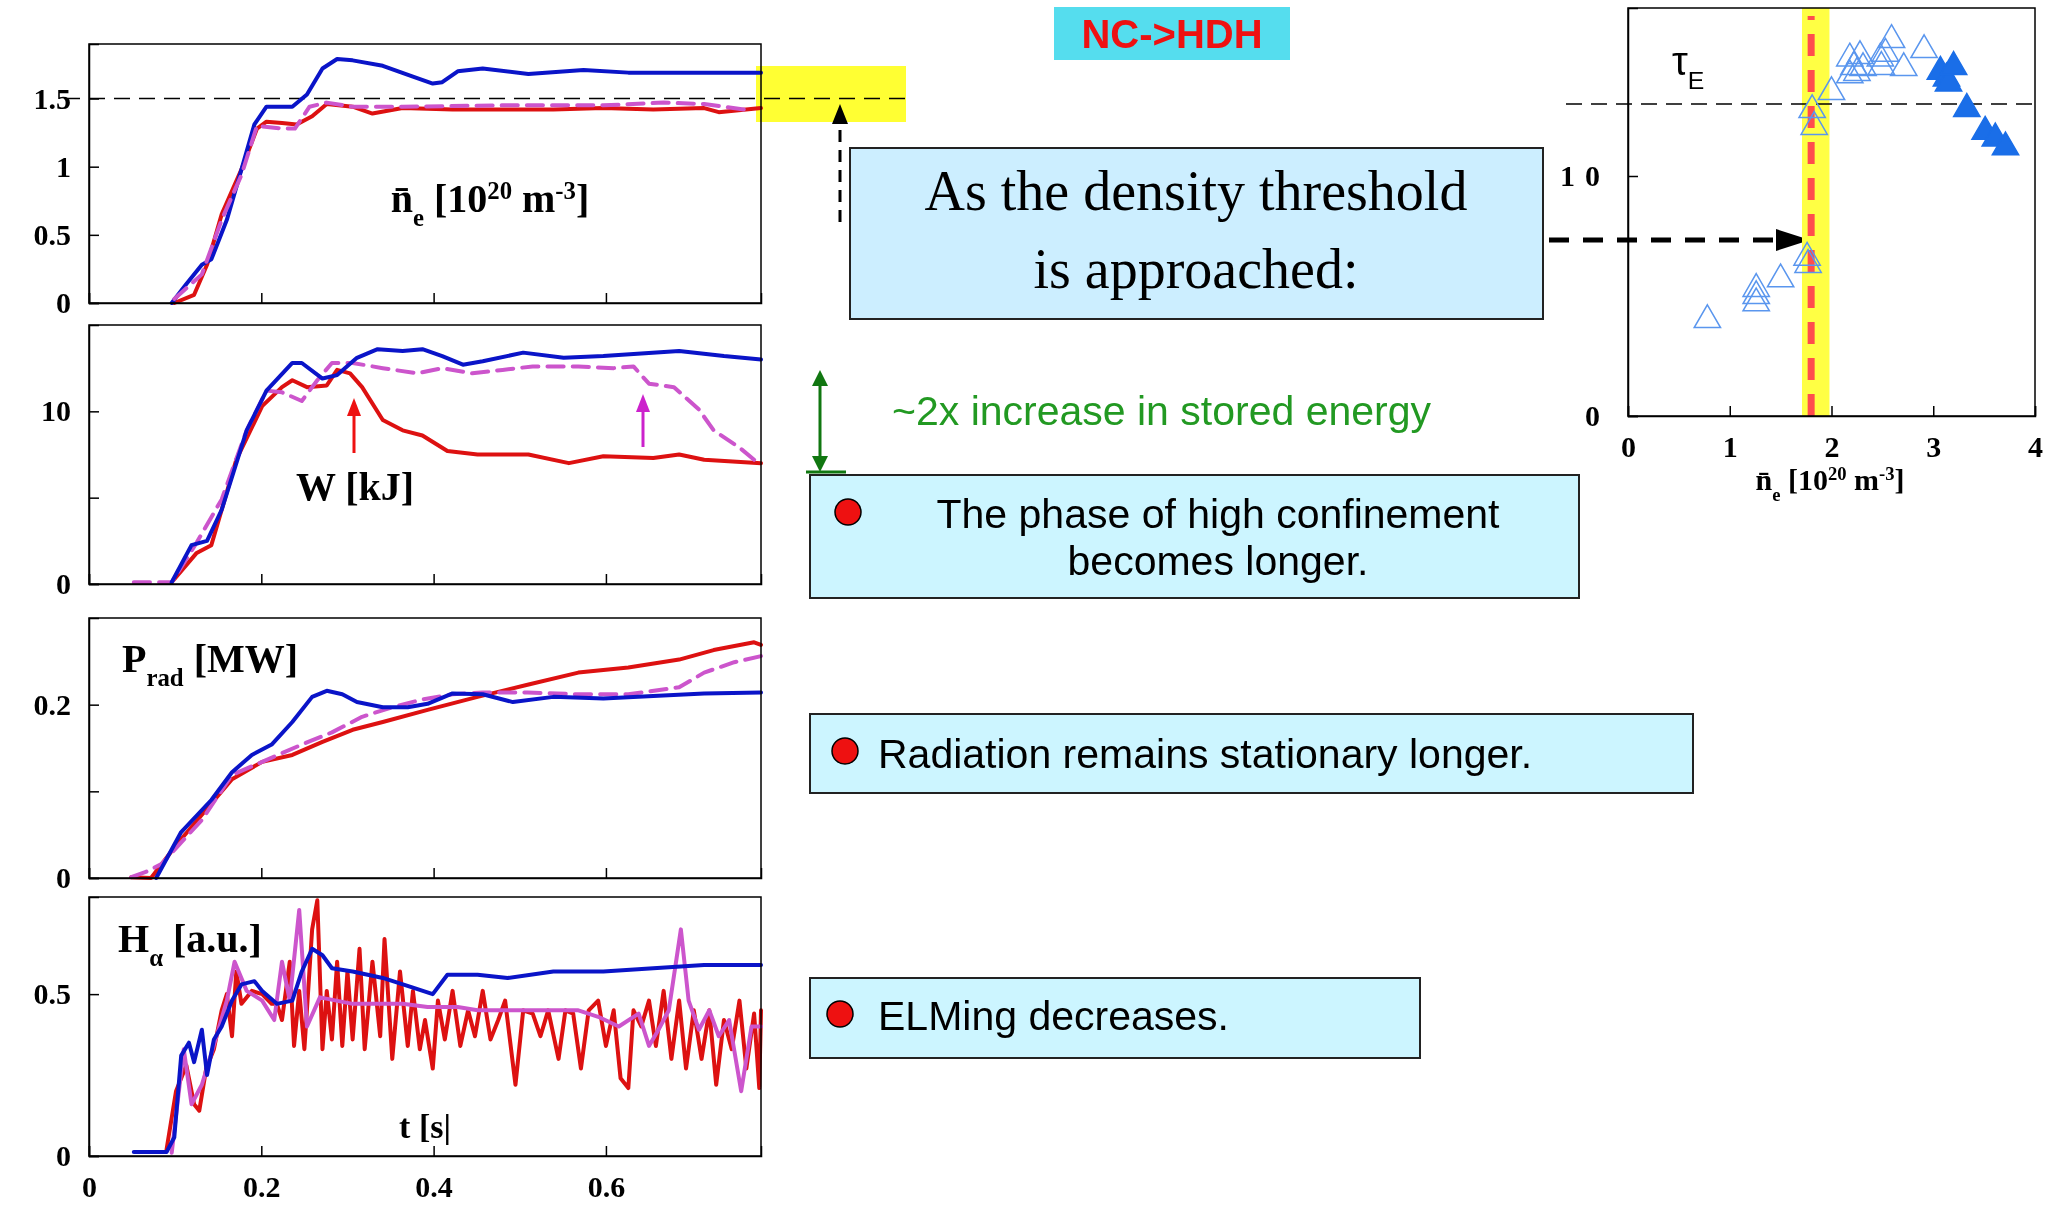 Image resolution: width=2058 pixels, height=1213 pixels. What do you see at coordinates (2035, 446) in the screenshot?
I see `x-tick-label: 4` at bounding box center [2035, 446].